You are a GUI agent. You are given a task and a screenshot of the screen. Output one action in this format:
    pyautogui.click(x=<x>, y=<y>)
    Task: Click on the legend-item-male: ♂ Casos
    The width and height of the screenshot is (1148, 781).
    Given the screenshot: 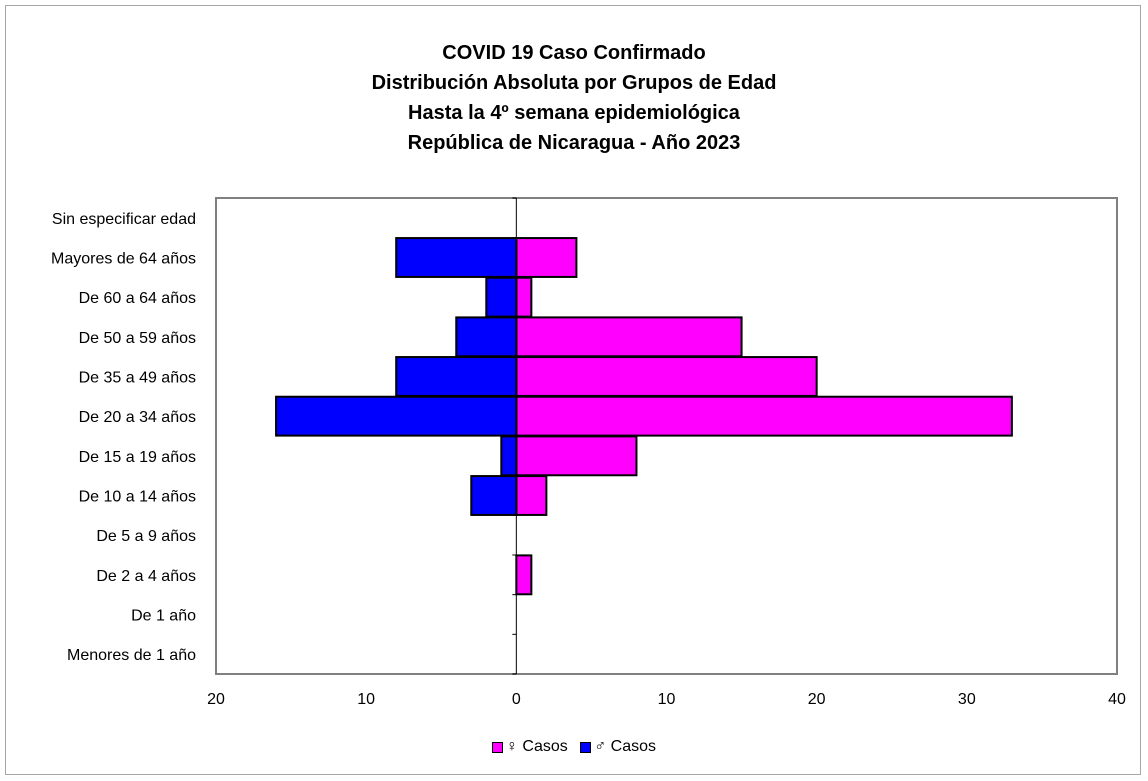 What is the action you would take?
    pyautogui.click(x=618, y=747)
    